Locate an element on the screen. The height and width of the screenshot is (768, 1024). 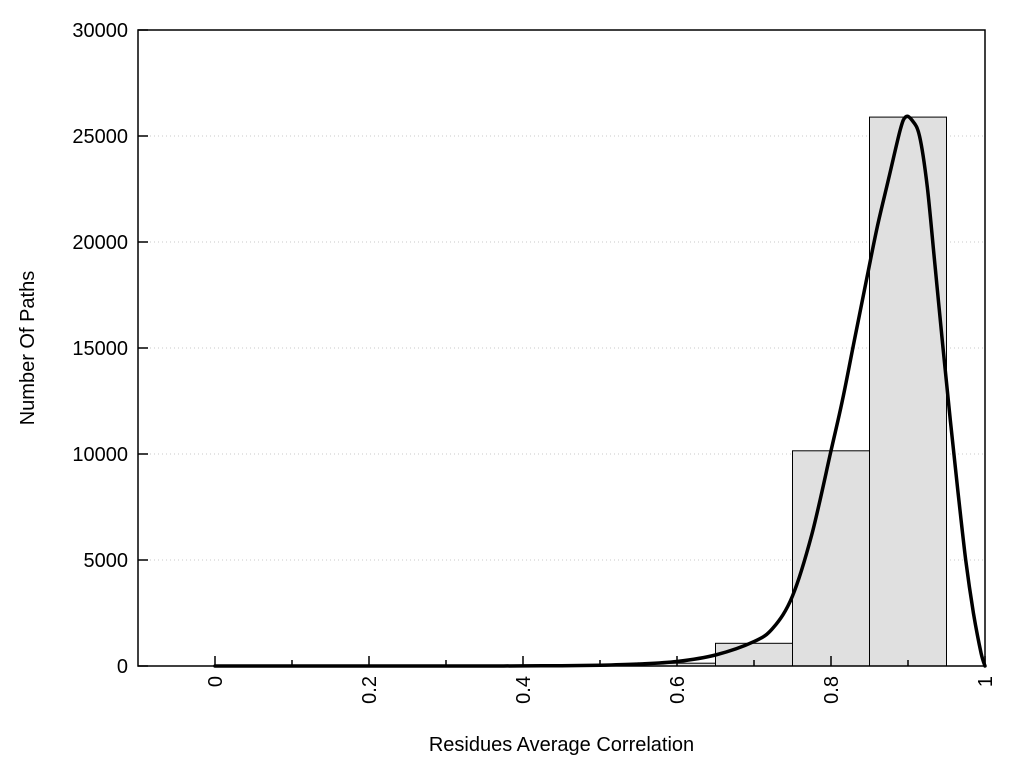
x-tick-label: 1 is located at coordinates (986, 681).